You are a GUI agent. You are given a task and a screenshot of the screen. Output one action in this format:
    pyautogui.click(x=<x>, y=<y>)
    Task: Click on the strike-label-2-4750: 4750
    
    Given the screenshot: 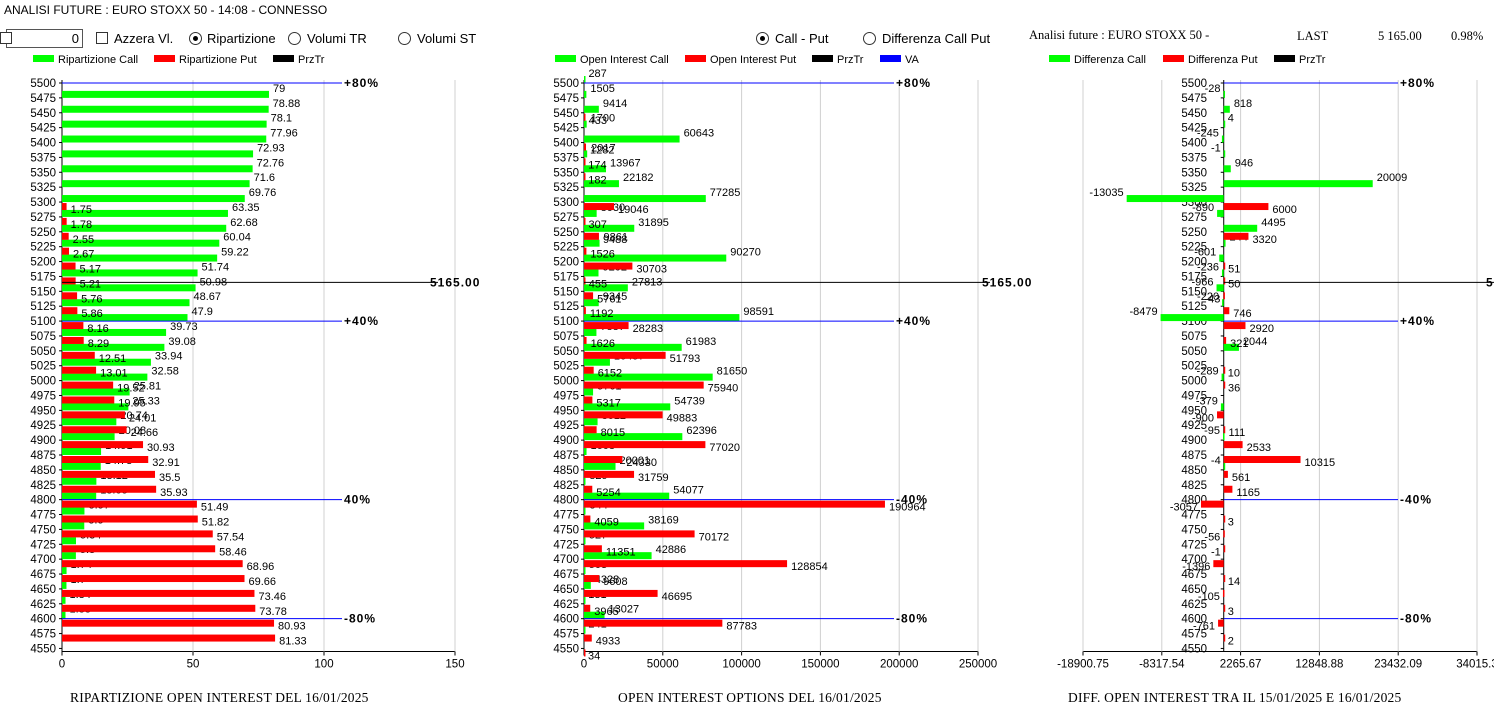 What is the action you would take?
    pyautogui.click(x=566, y=530)
    